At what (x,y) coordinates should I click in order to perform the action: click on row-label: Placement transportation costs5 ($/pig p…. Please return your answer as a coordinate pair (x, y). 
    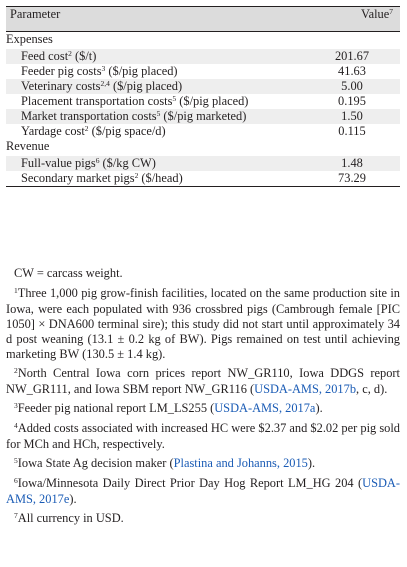
    Looking at the image, I should click on (135, 101).